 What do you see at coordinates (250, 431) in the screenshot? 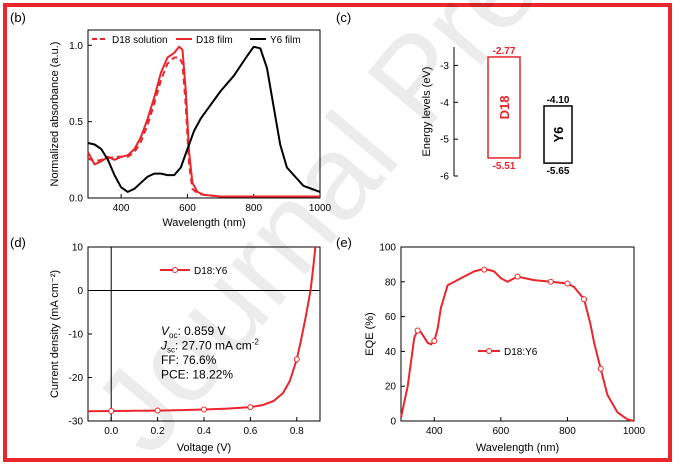
I see `x-tick-label-d: 0.6` at bounding box center [250, 431].